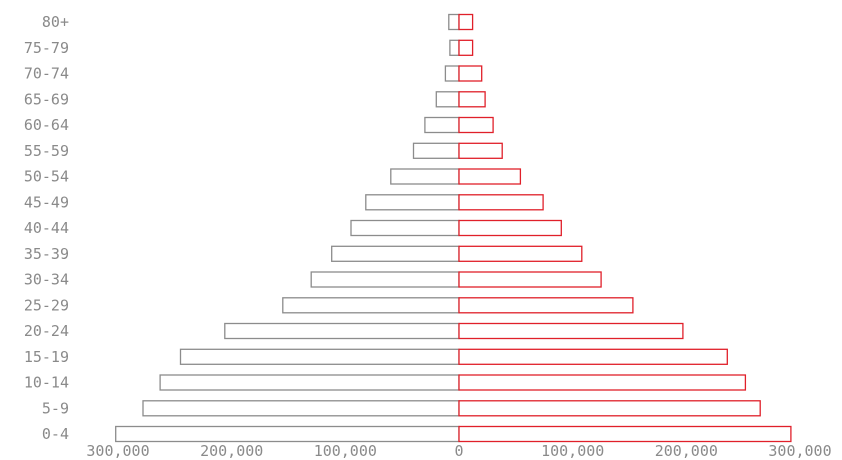  I want to click on category-label-40-44: 40-44, so click(46, 228).